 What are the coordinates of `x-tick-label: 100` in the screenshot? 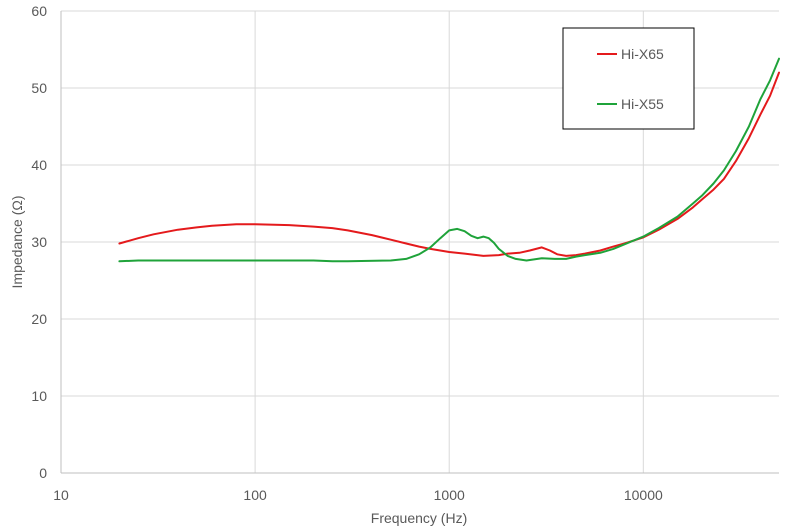 It's located at (255, 495).